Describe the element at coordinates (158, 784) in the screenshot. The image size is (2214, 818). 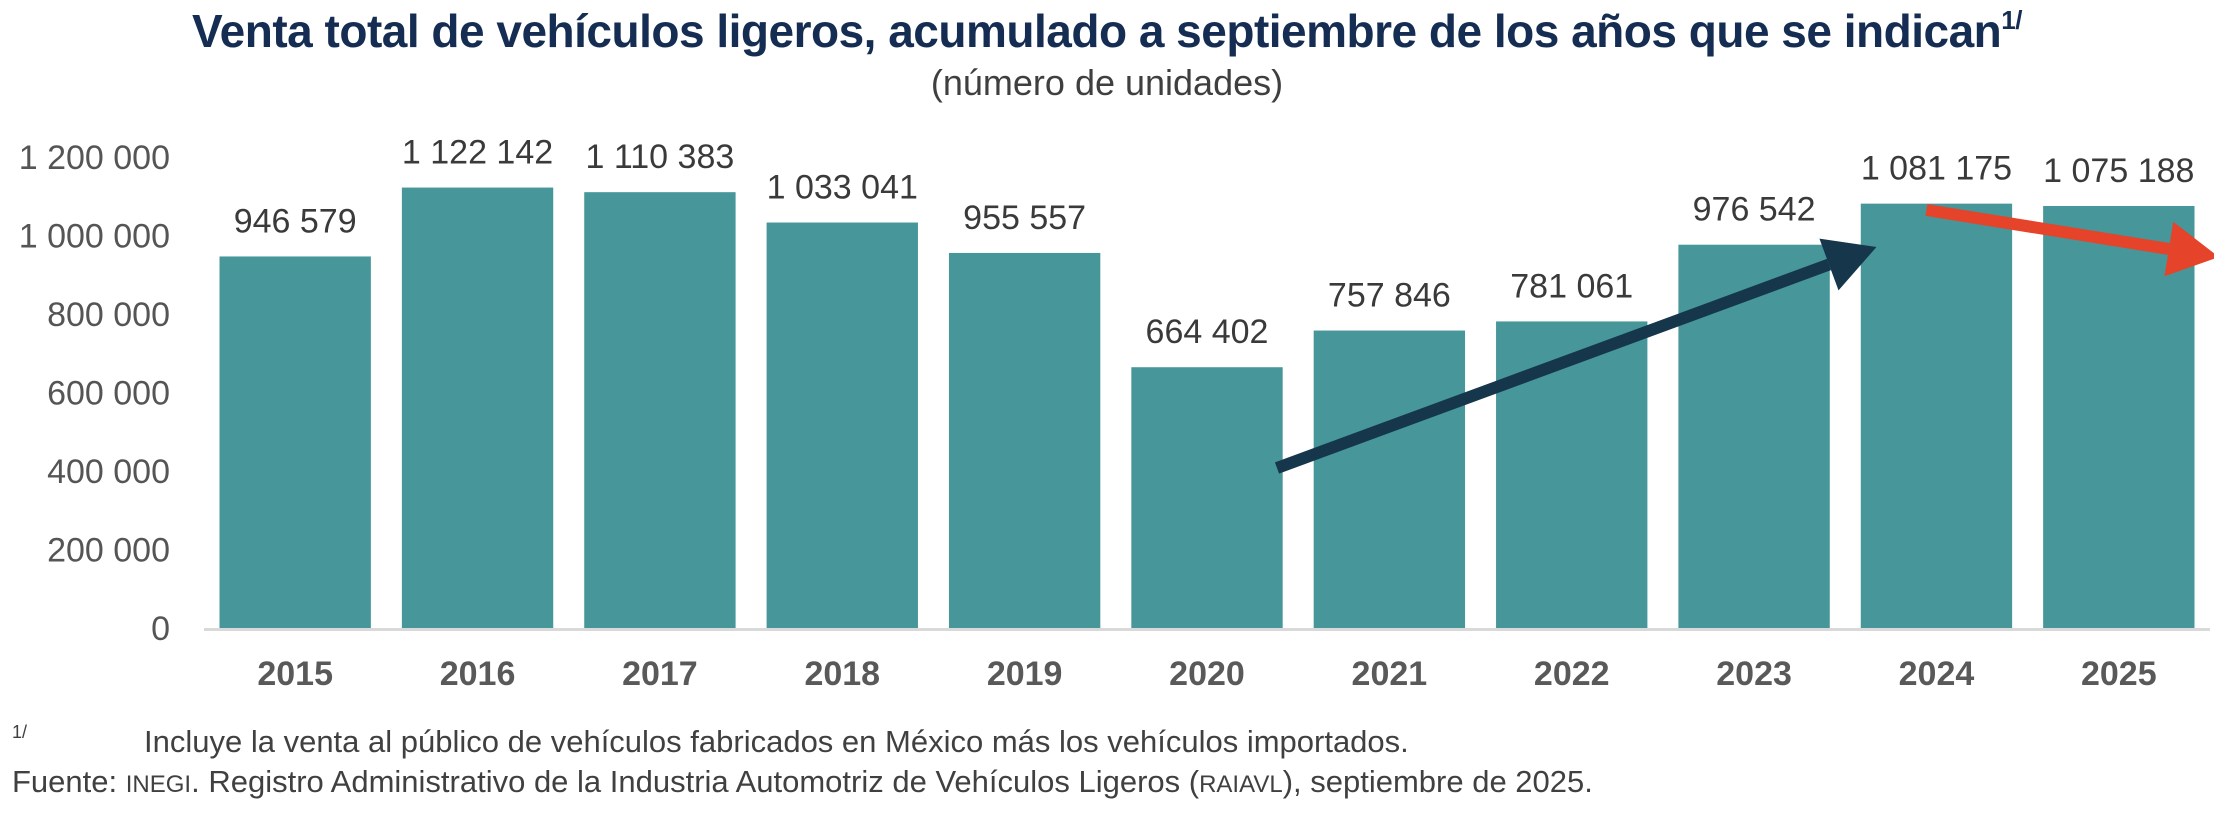
I see `source-org: INEGI` at that location.